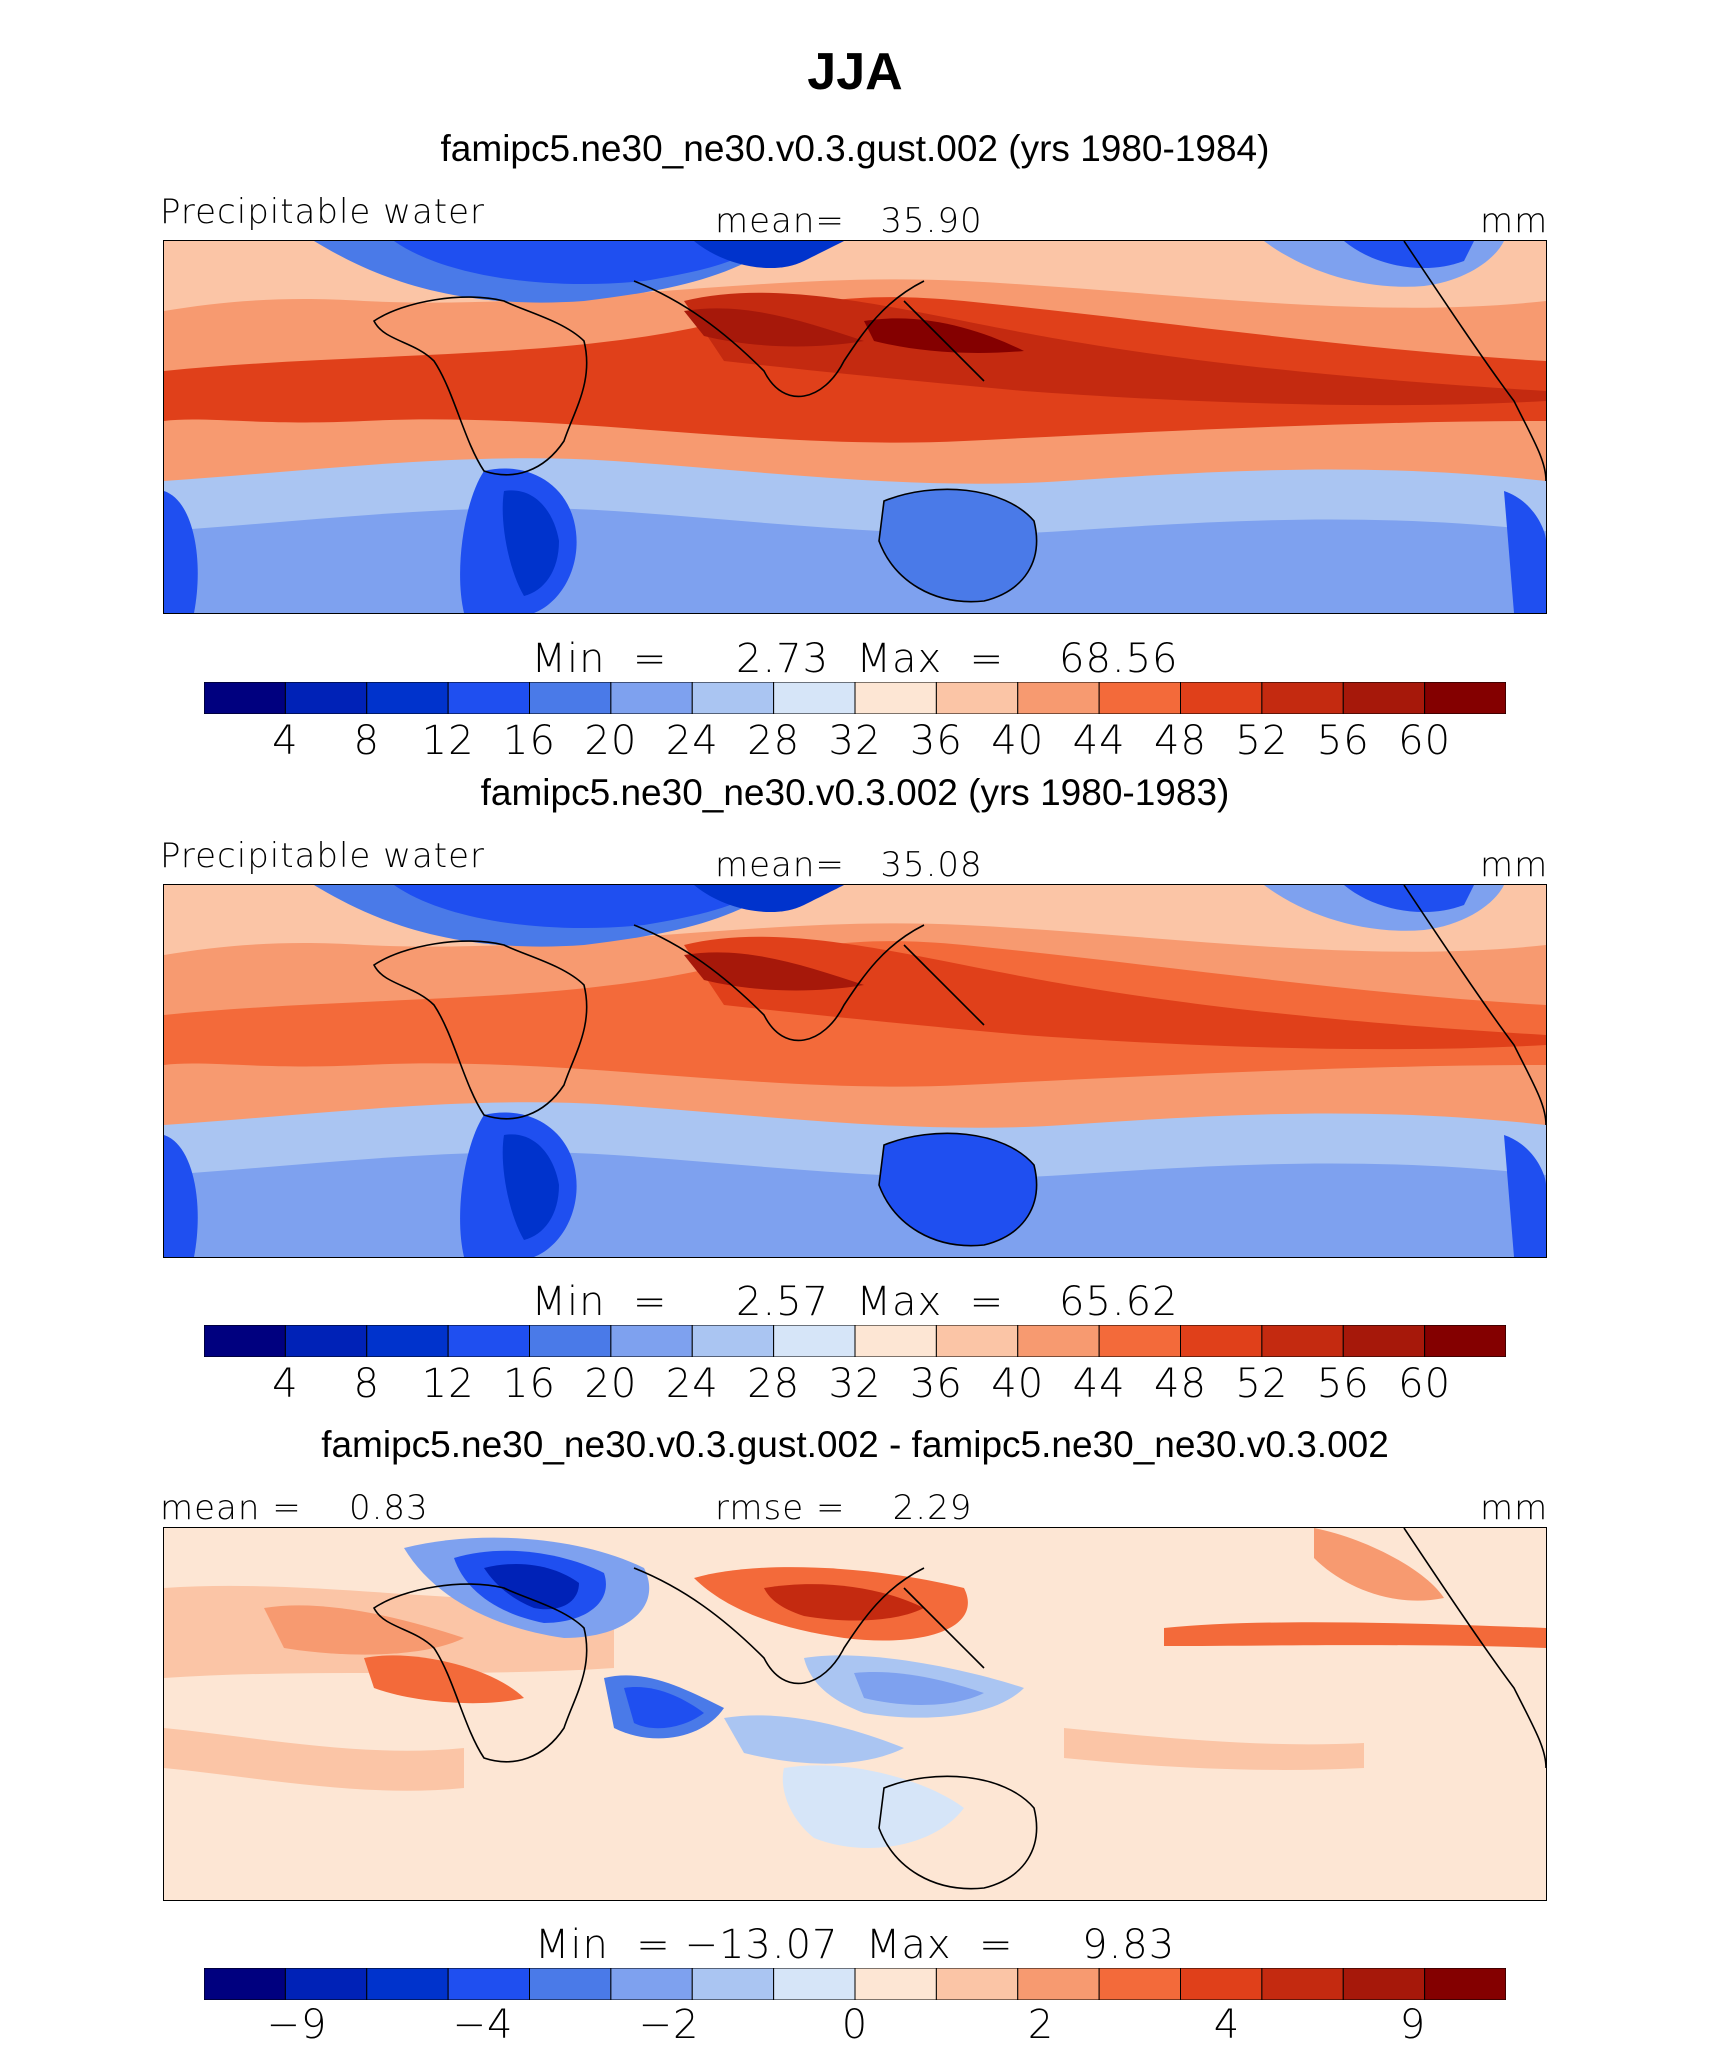 The image size is (1710, 2048). I want to click on panel-3-colorbar-swatches, so click(855, 1984).